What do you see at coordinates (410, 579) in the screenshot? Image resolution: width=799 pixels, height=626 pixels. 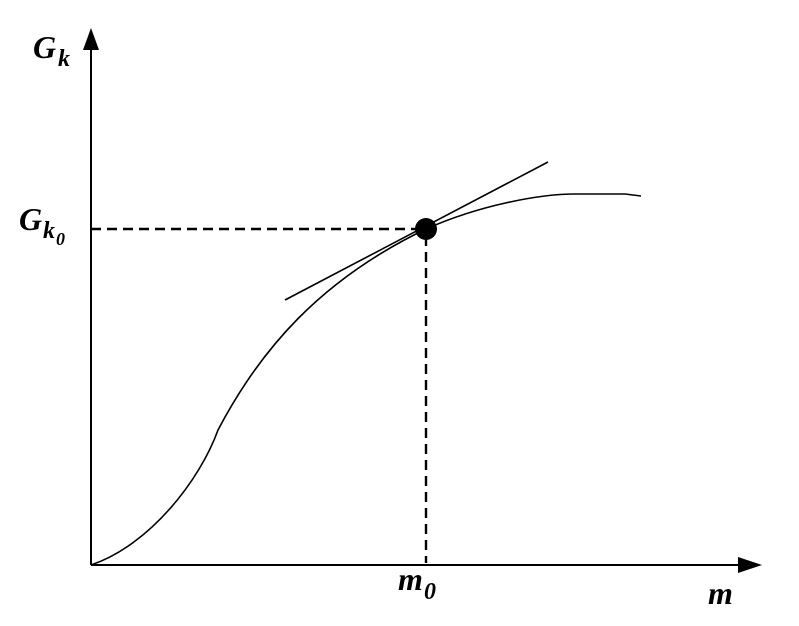 I see `m0-label-main: m` at bounding box center [410, 579].